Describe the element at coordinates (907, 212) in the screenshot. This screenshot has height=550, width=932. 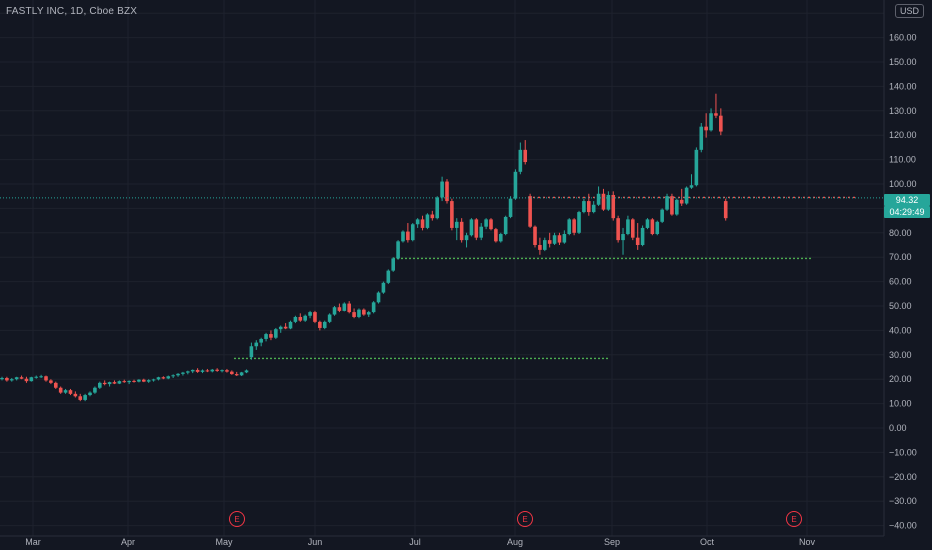
I see `countdown-label: 04:29:49` at that location.